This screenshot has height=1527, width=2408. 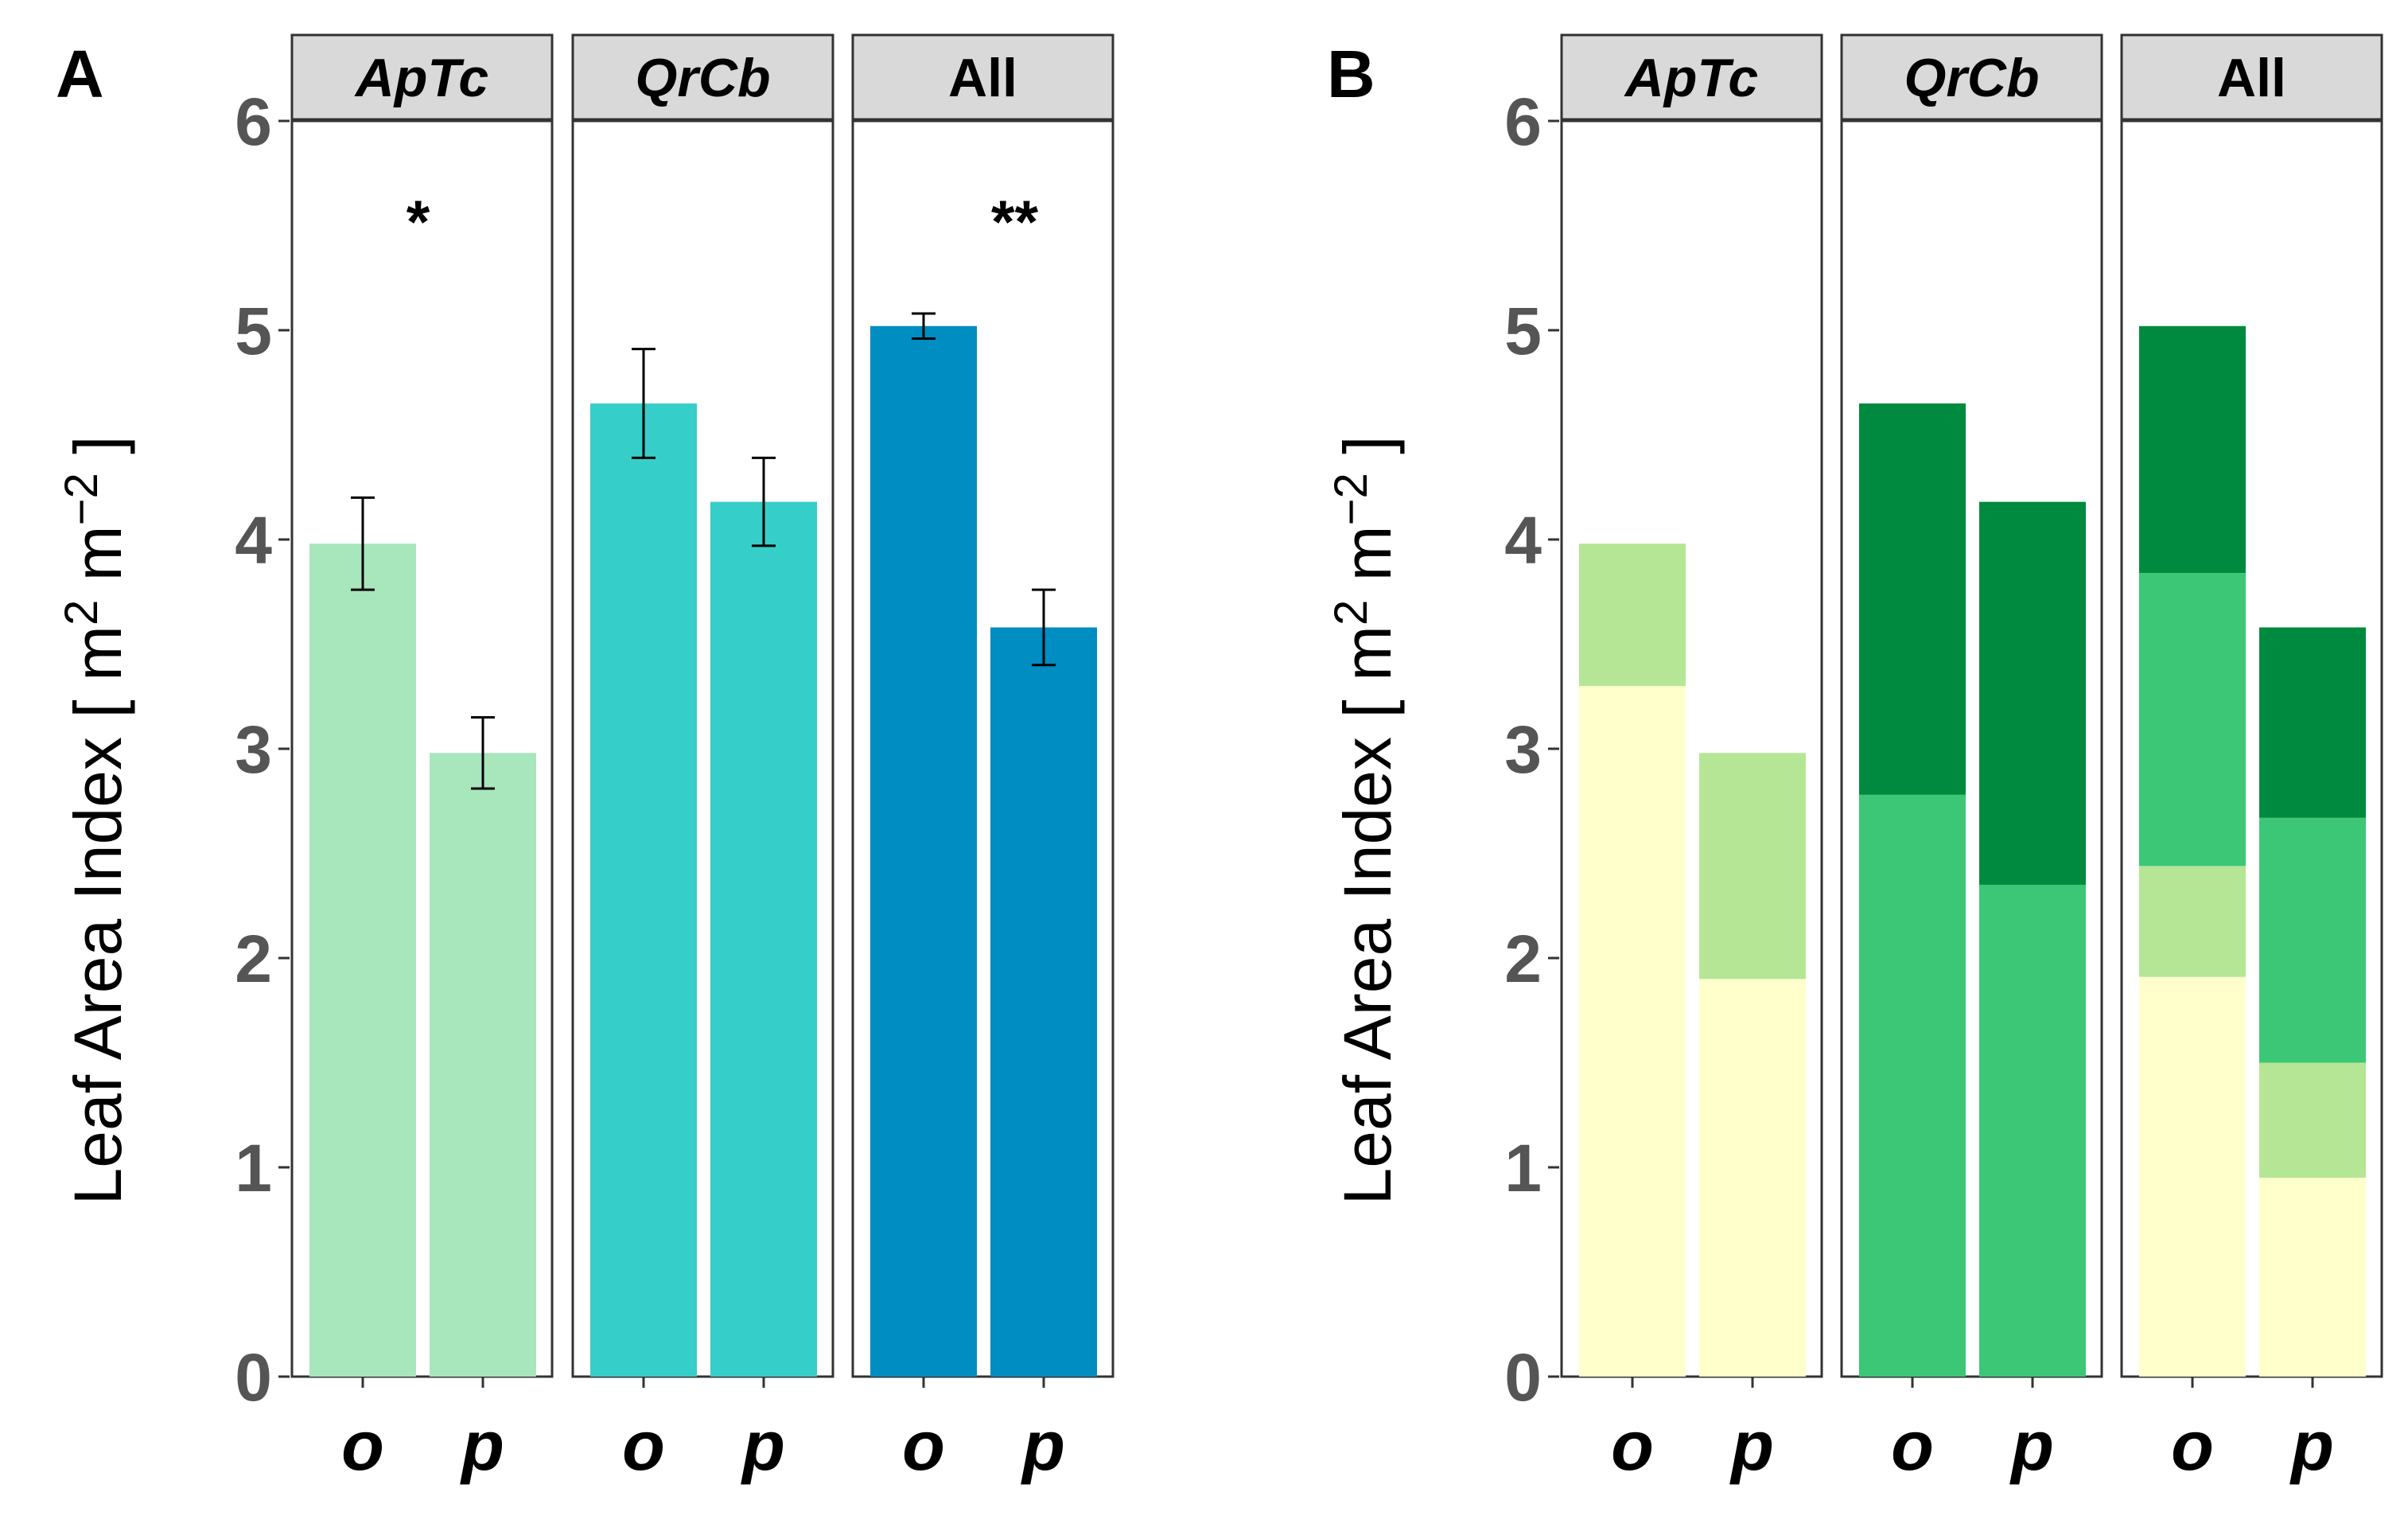 What do you see at coordinates (983, 759) in the screenshot?
I see `facet-all: All o p **` at bounding box center [983, 759].